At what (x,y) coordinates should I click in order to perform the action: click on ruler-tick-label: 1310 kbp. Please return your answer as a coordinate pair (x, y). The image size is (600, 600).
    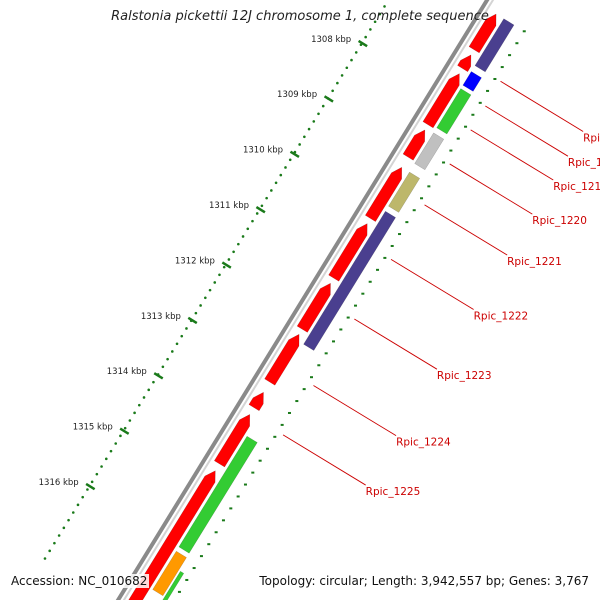
    Looking at the image, I should click on (263, 151).